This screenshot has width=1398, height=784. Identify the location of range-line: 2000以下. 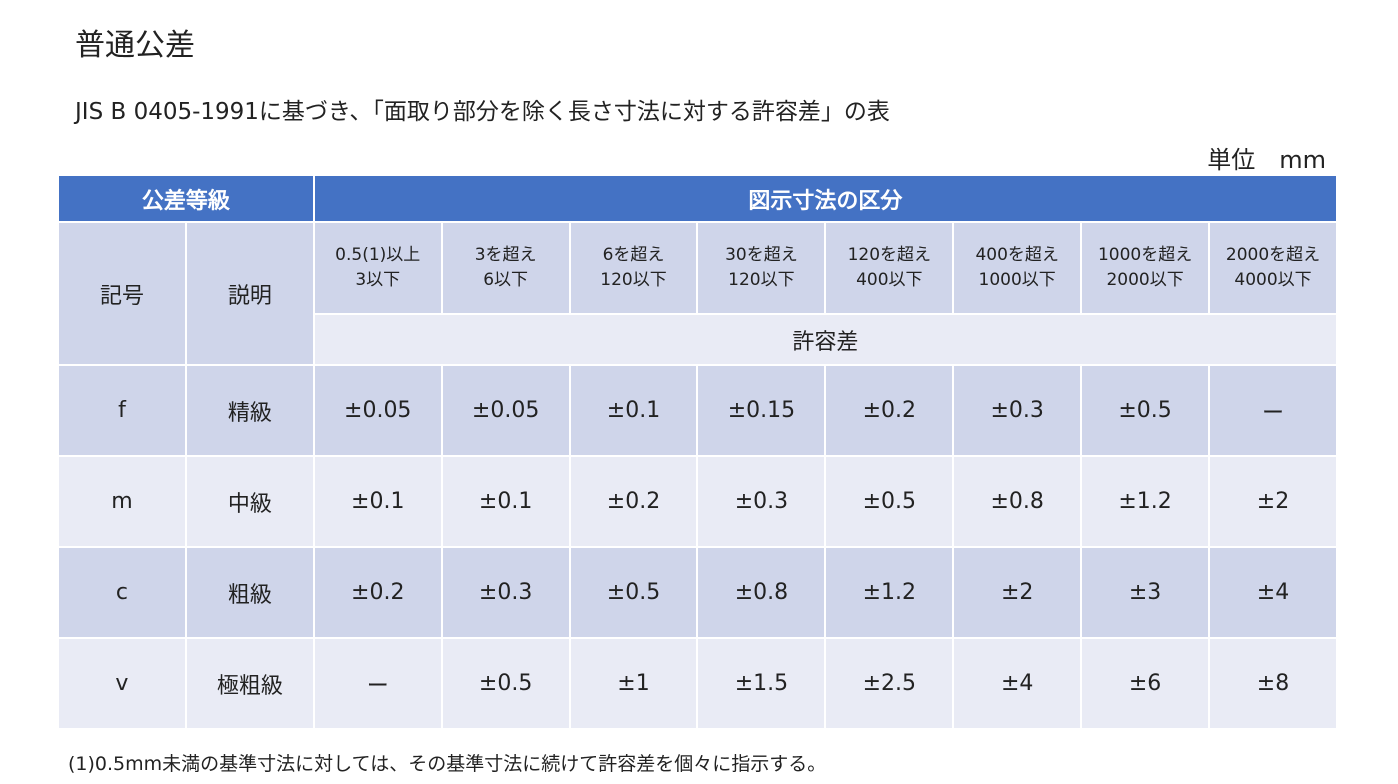
(1145, 280).